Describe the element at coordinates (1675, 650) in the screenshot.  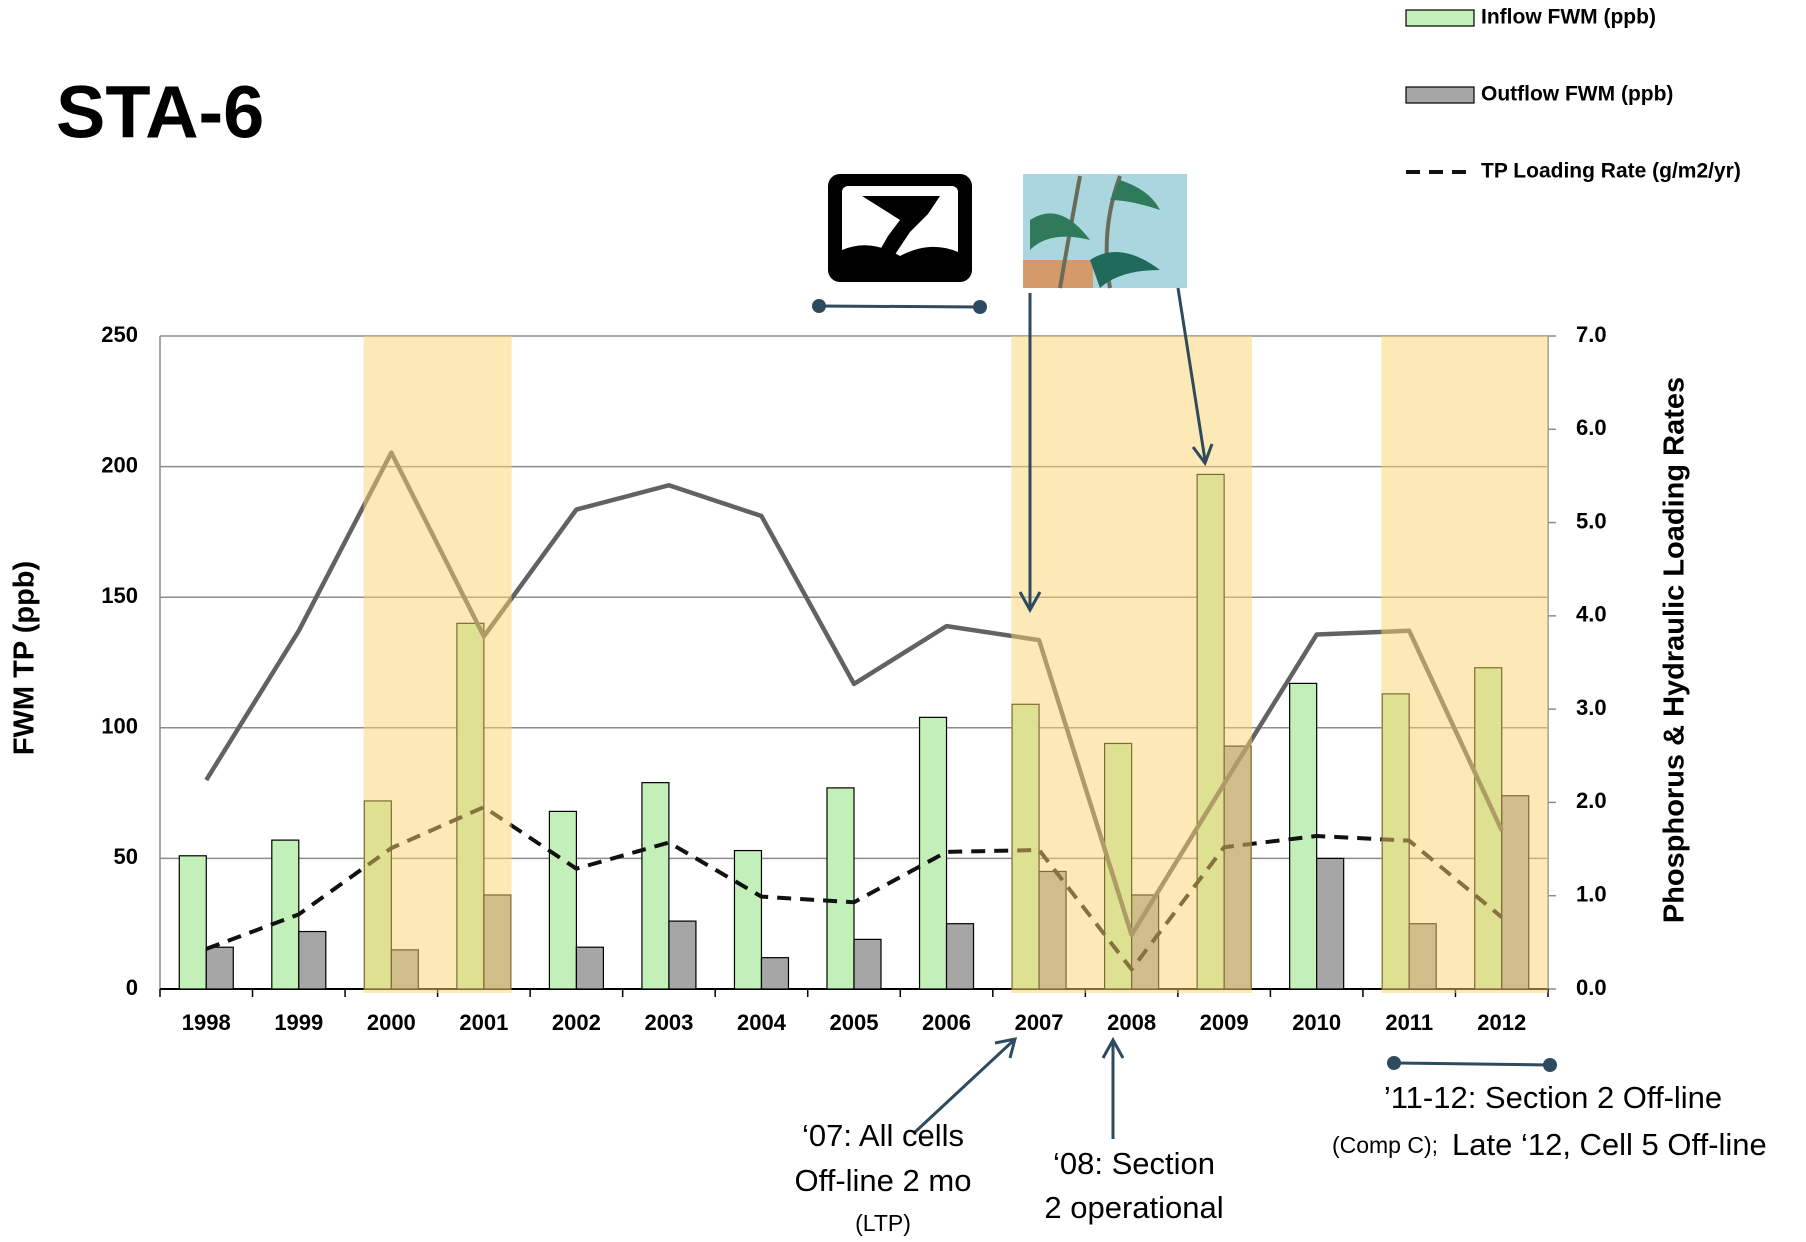
I see `y2-axis-label: Phosphorus & Hydraulic Loading Rates` at that location.